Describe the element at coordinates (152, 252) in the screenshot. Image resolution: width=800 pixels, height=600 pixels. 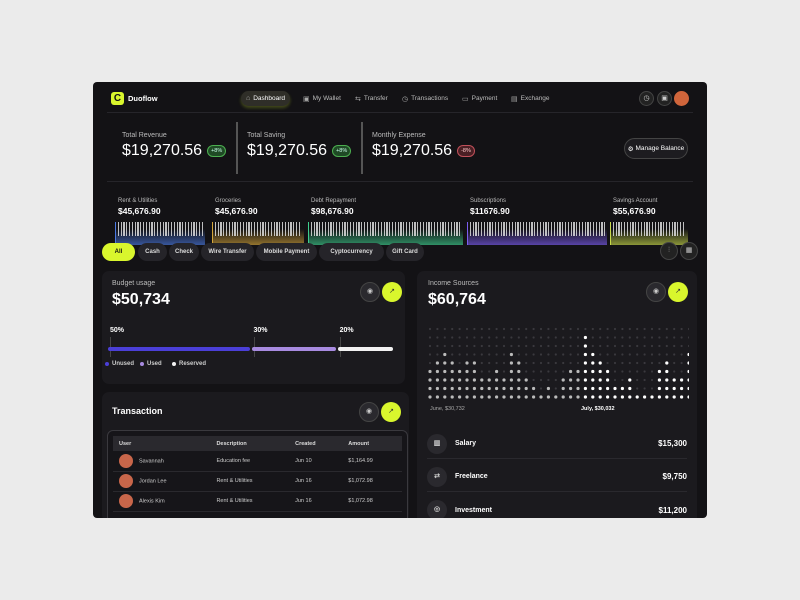
I see `filter-chip: Cash` at that location.